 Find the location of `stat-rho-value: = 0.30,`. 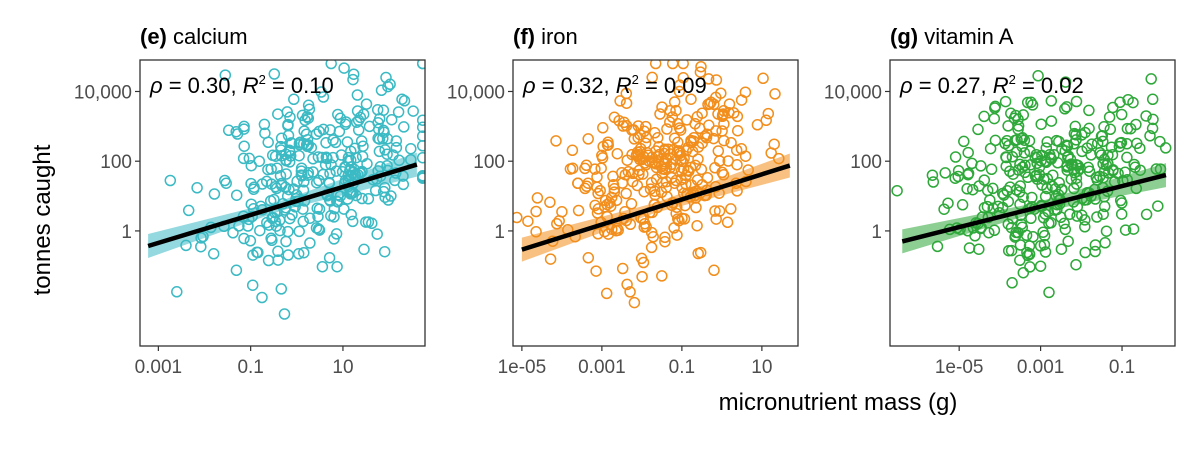

stat-rho-value: = 0.30, is located at coordinates (203, 85).